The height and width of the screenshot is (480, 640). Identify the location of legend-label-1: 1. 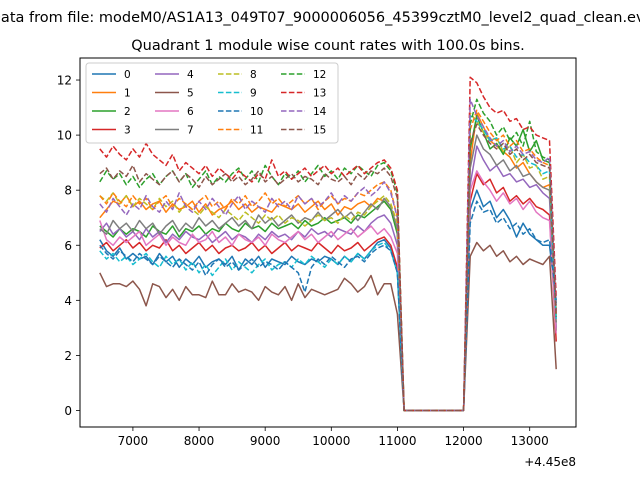
(127, 94).